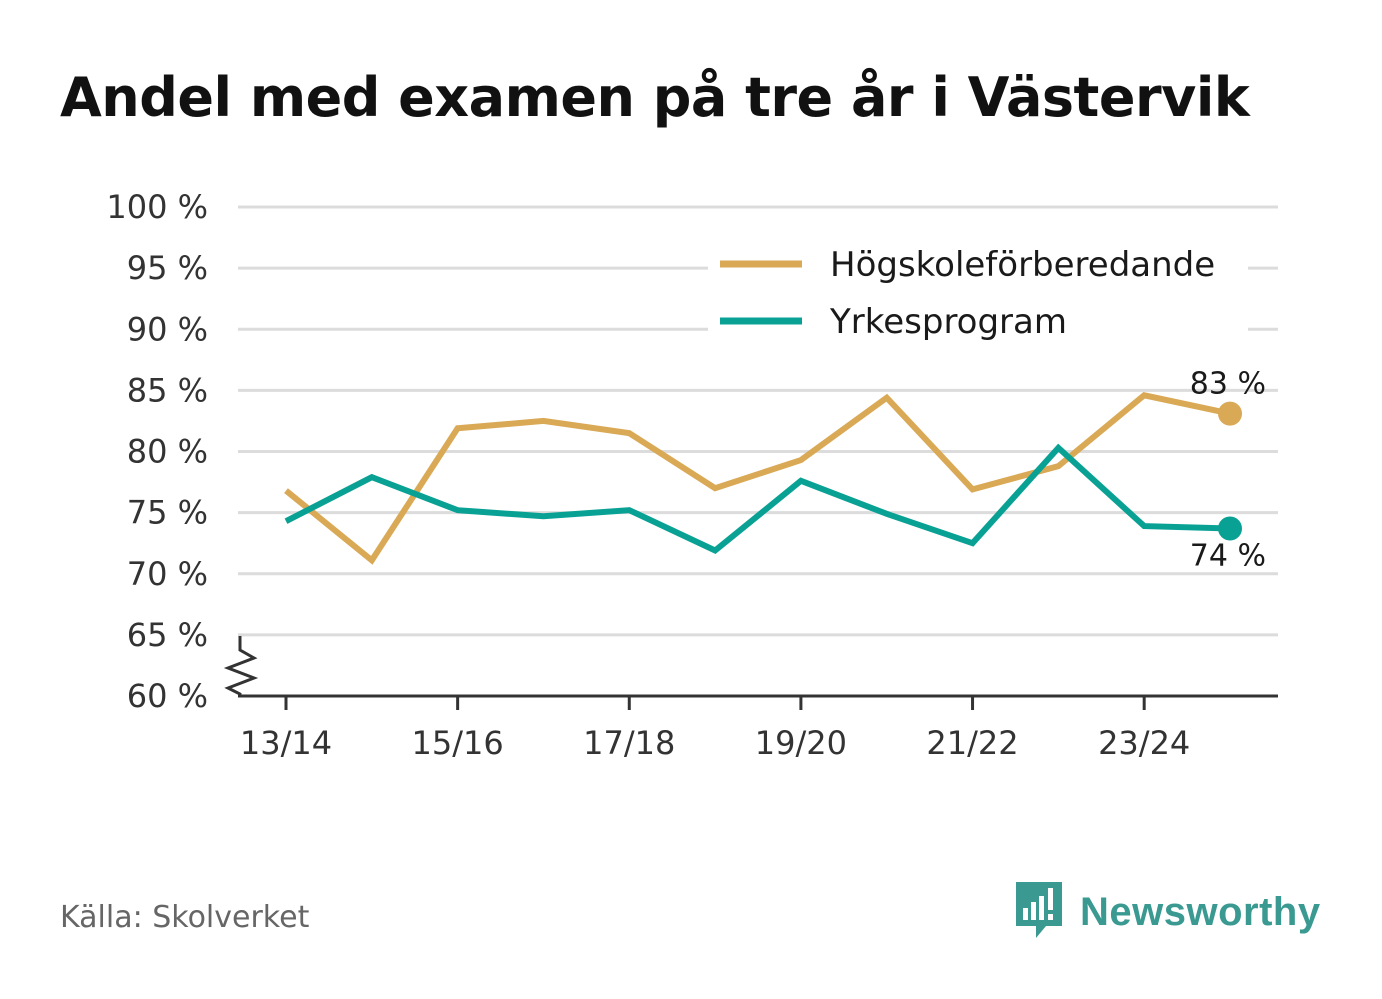 The image size is (1382, 999). I want to click on legend: Högskoleförberedande Yrkesprogram, so click(967, 293).